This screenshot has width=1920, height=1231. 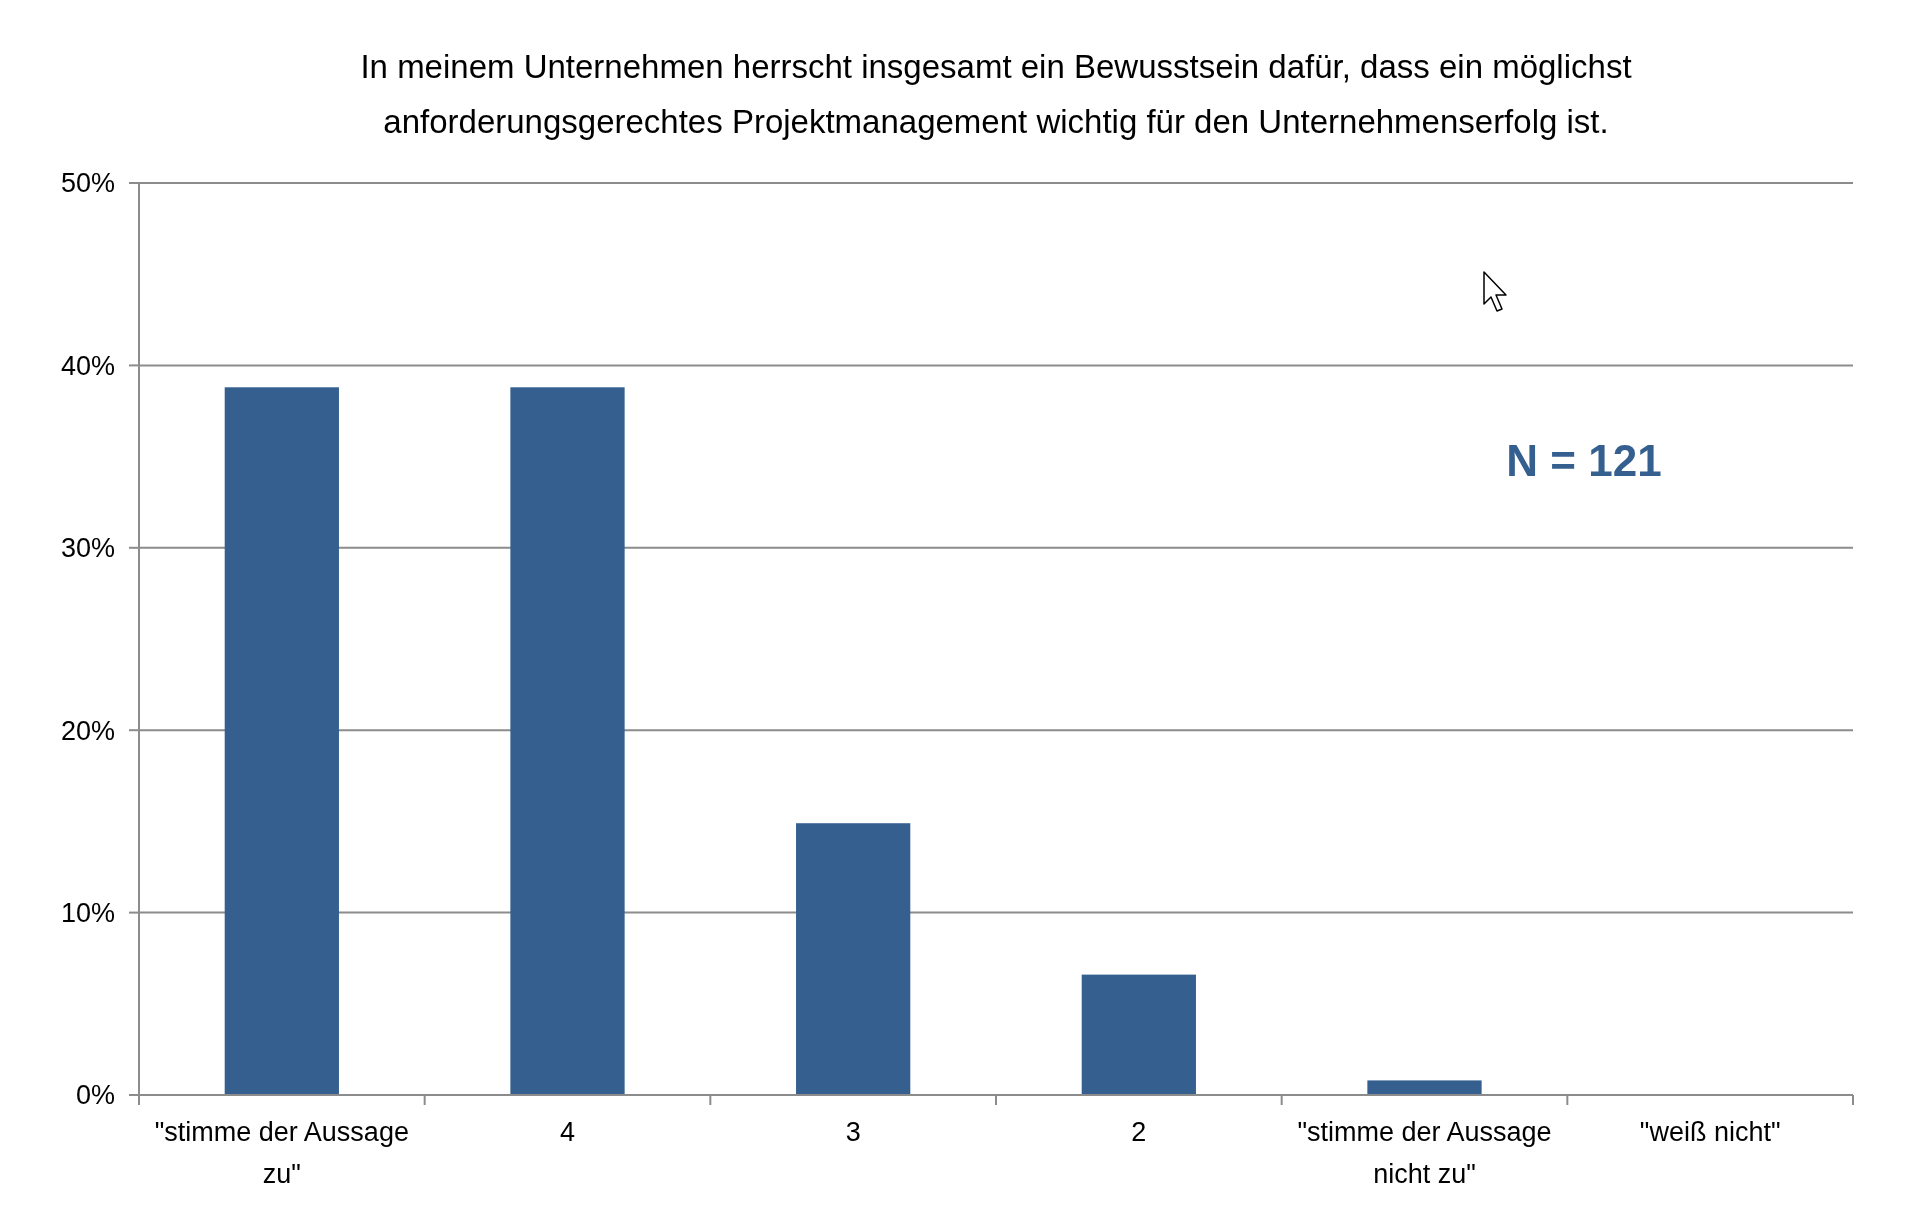 What do you see at coordinates (281, 1153) in the screenshot?
I see `x-tick-label: "stimme der Aussage zu"` at bounding box center [281, 1153].